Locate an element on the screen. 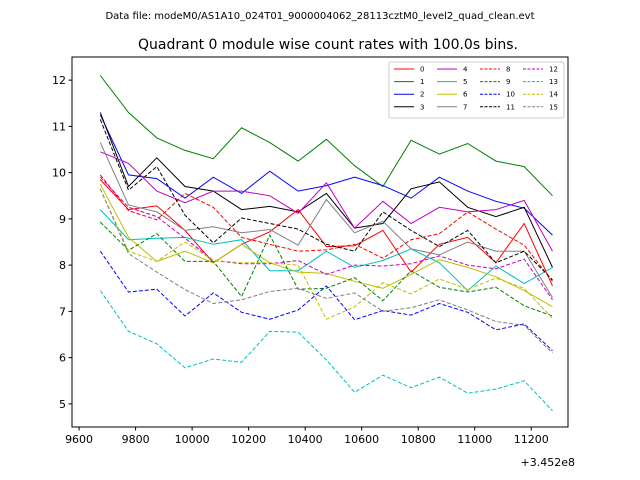 Image resolution: width=640 pixels, height=480 pixels. legend-box is located at coordinates (476, 90).